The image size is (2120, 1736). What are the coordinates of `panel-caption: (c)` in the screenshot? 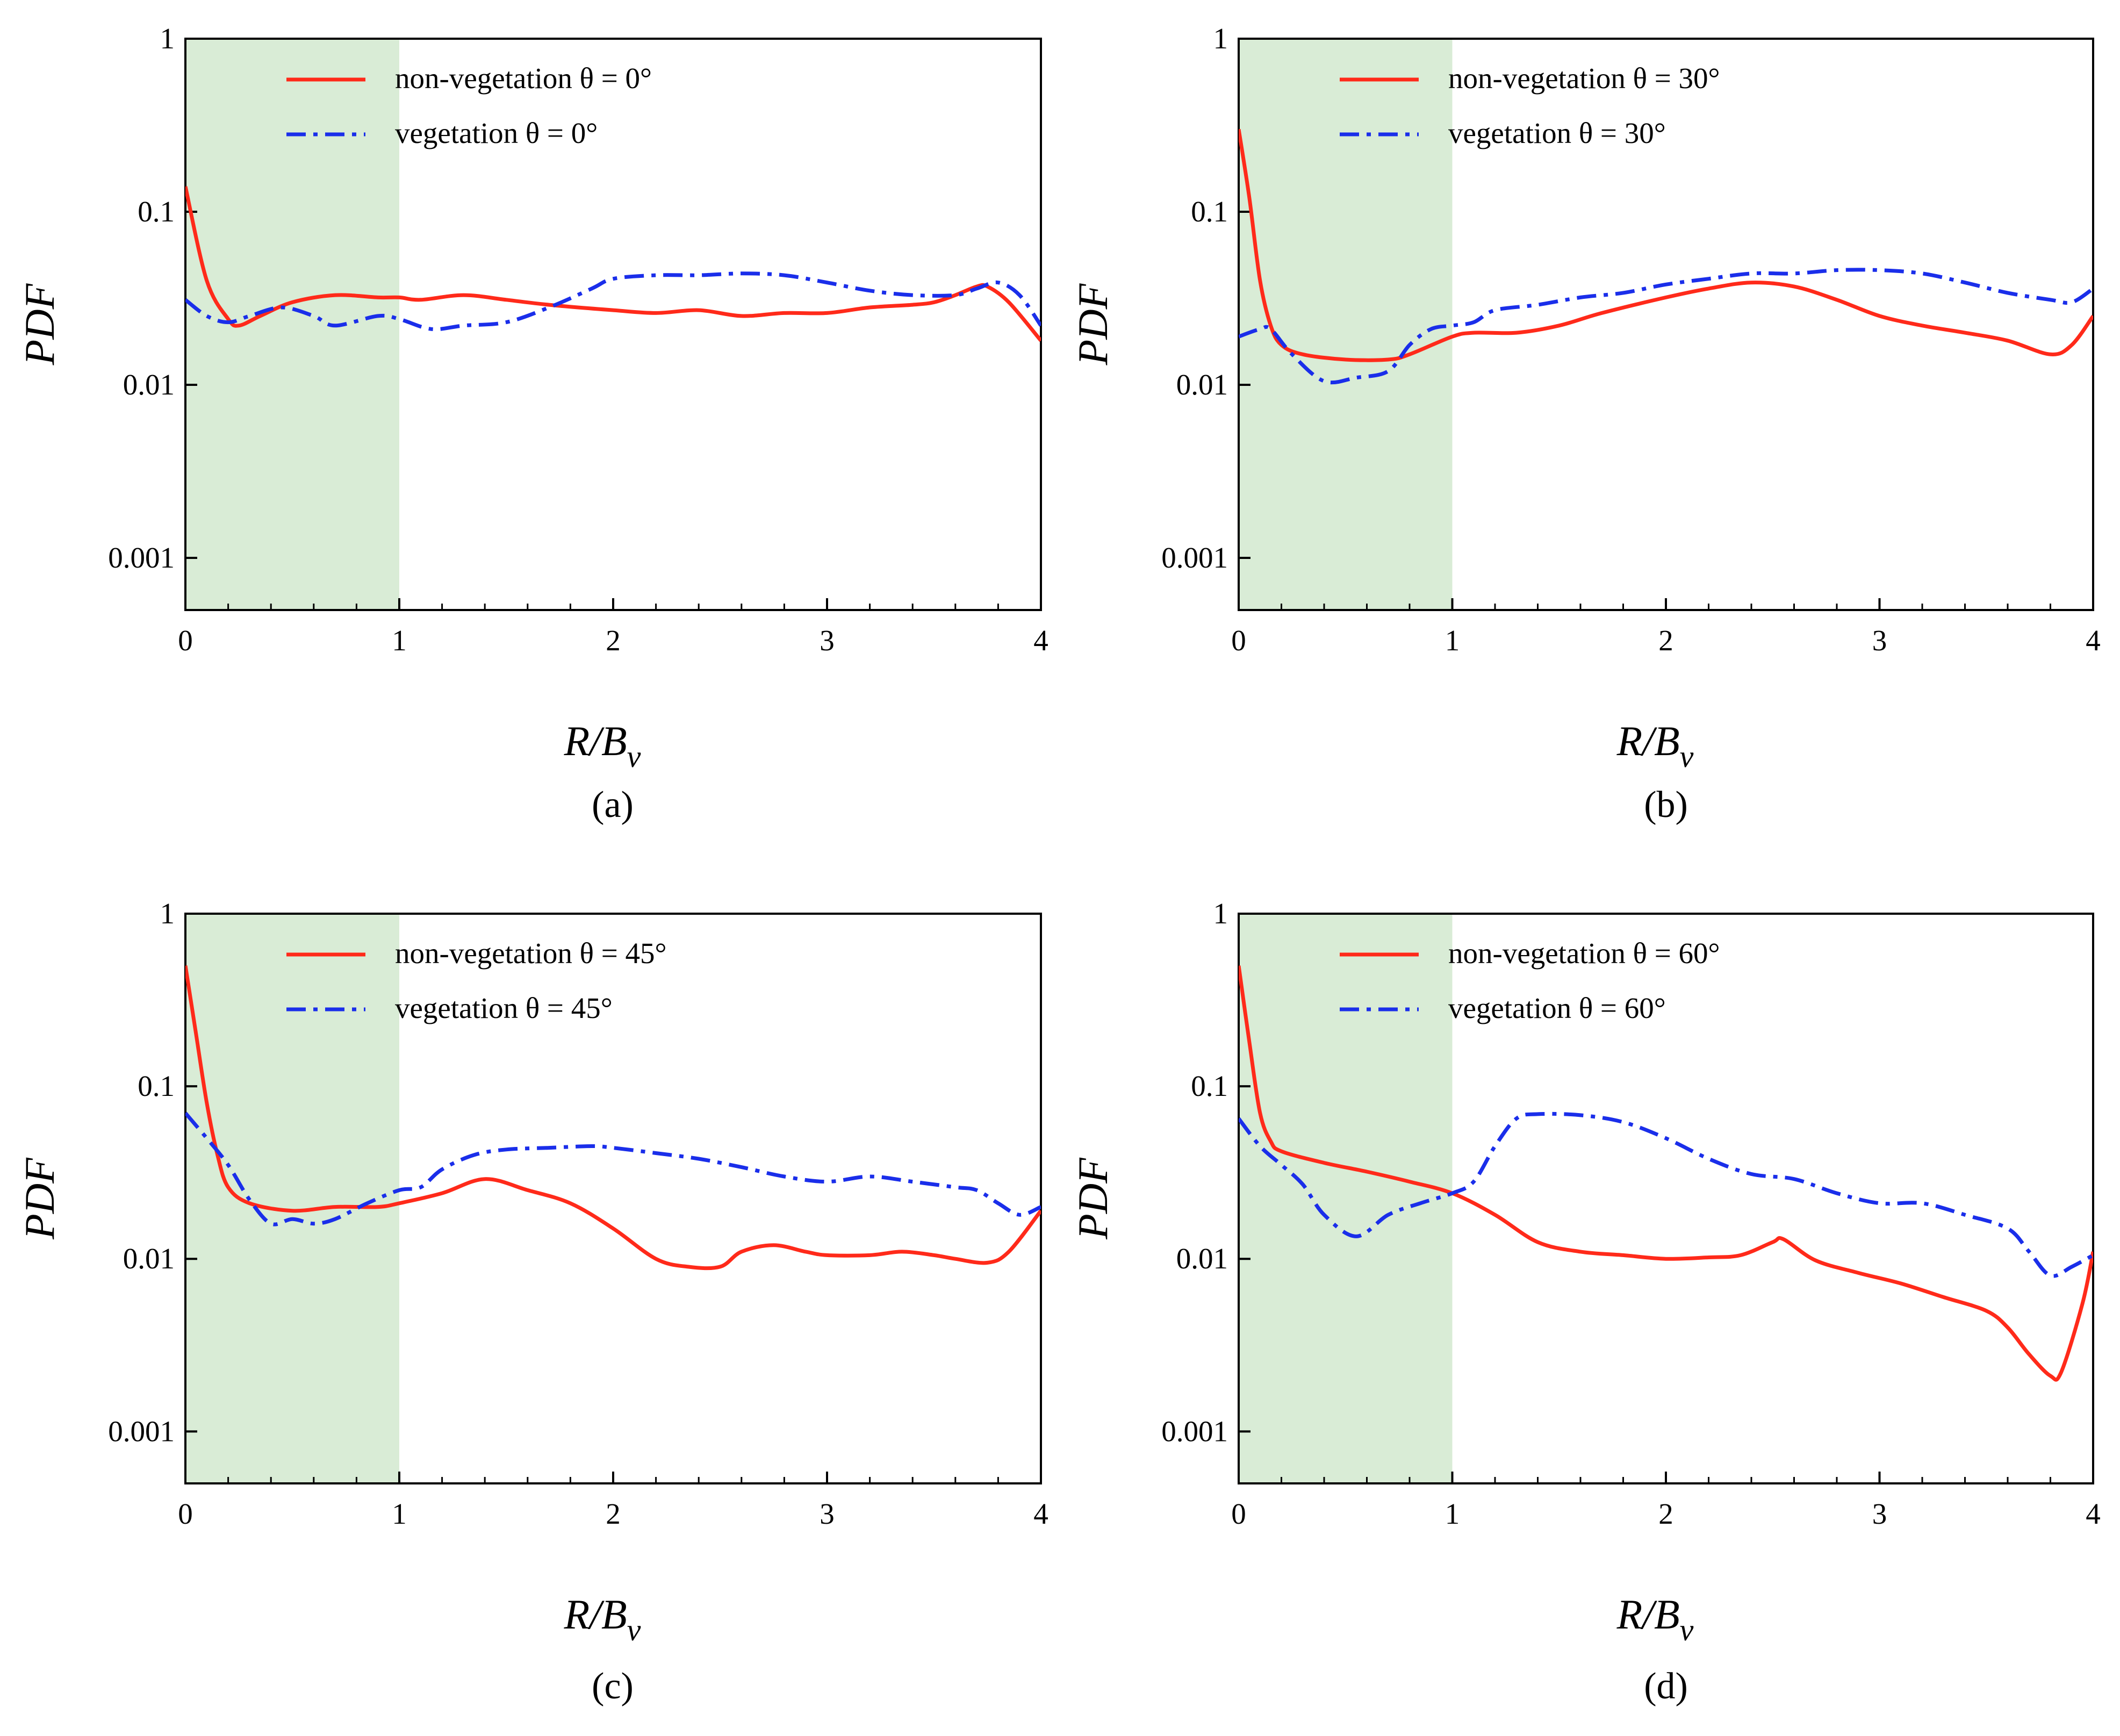 It's located at (613, 1686).